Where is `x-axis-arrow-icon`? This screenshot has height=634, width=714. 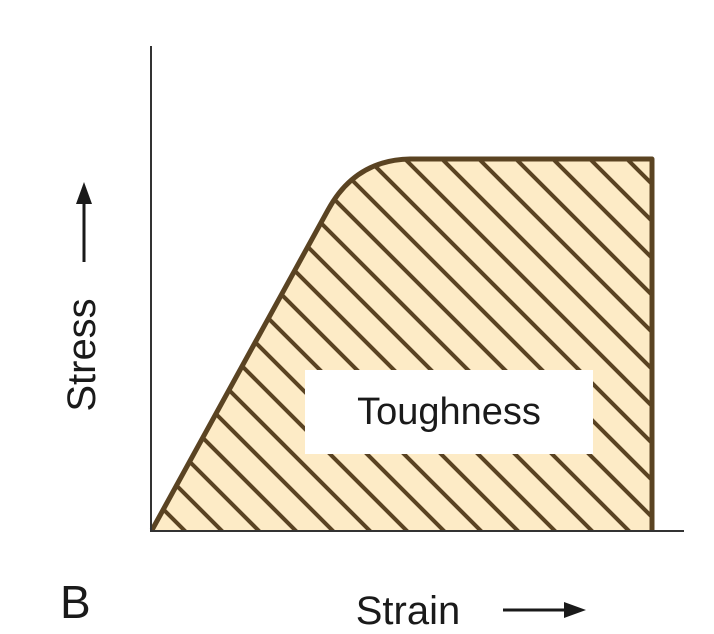 x-axis-arrow-icon is located at coordinates (544, 610).